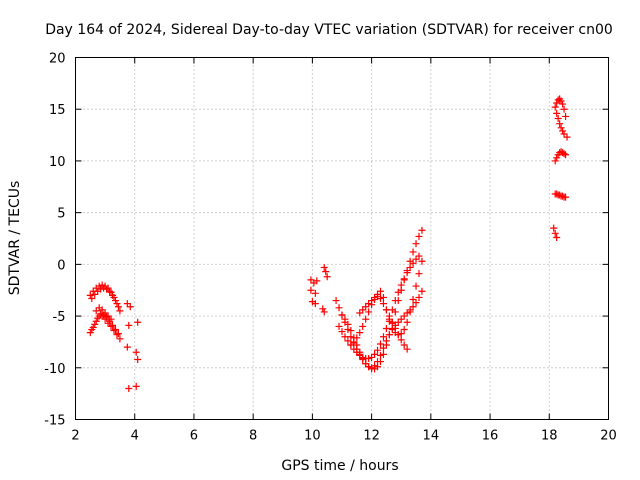 Image resolution: width=640 pixels, height=480 pixels. I want to click on x-tick-label: 6, so click(194, 436).